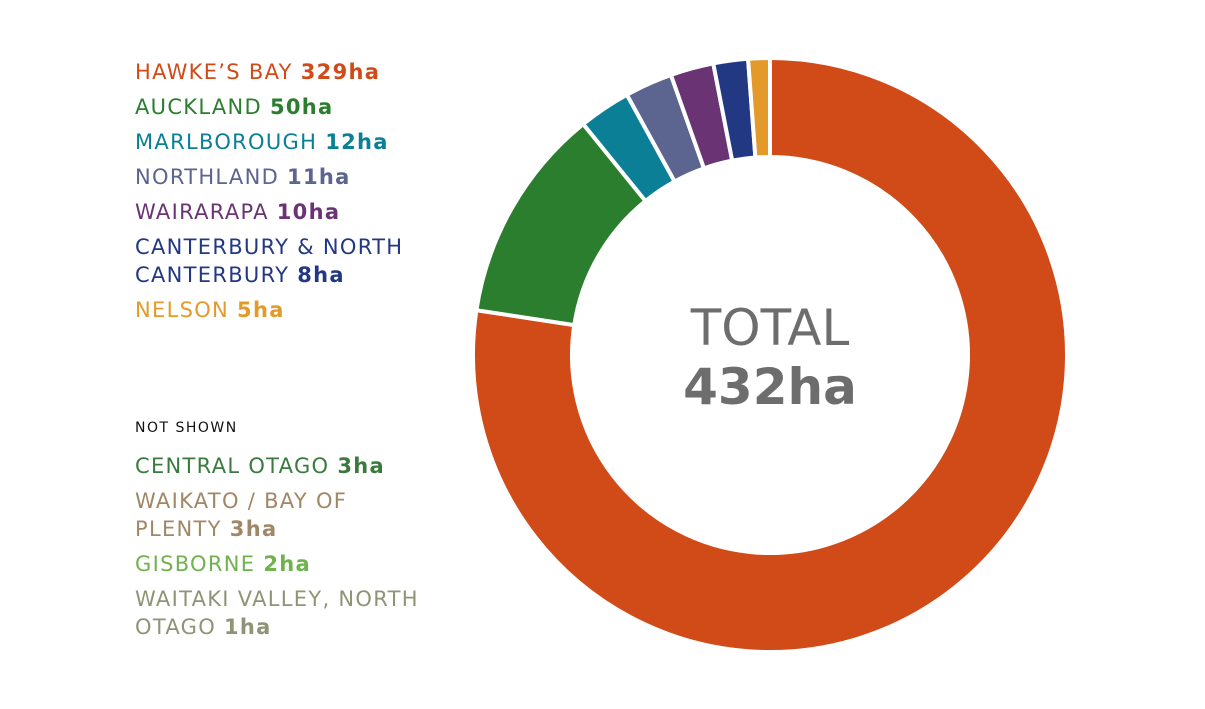 The width and height of the screenshot is (1205, 709). What do you see at coordinates (186, 428) in the screenshot?
I see `not-shown-heading: NOT SHOWN` at bounding box center [186, 428].